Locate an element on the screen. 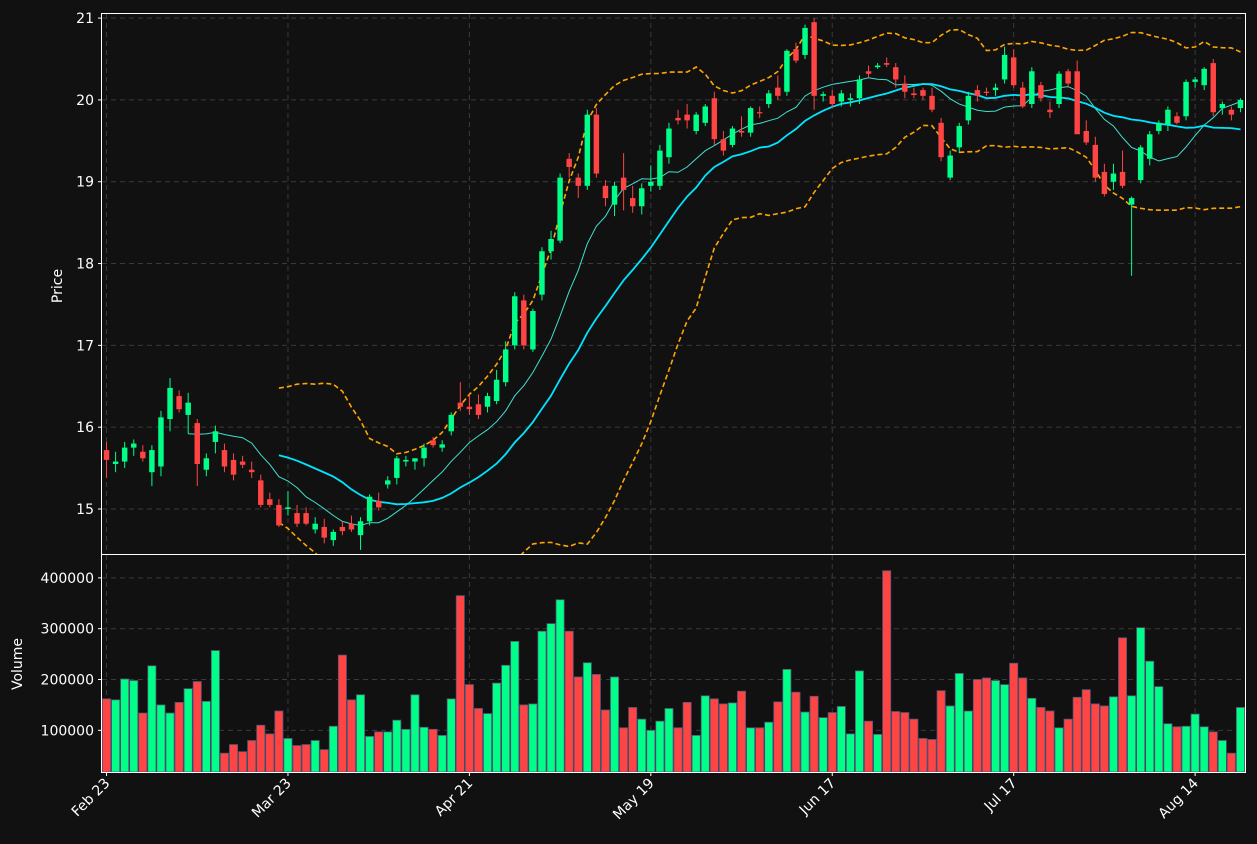  price-tick-label: 15 is located at coordinates (85, 510).